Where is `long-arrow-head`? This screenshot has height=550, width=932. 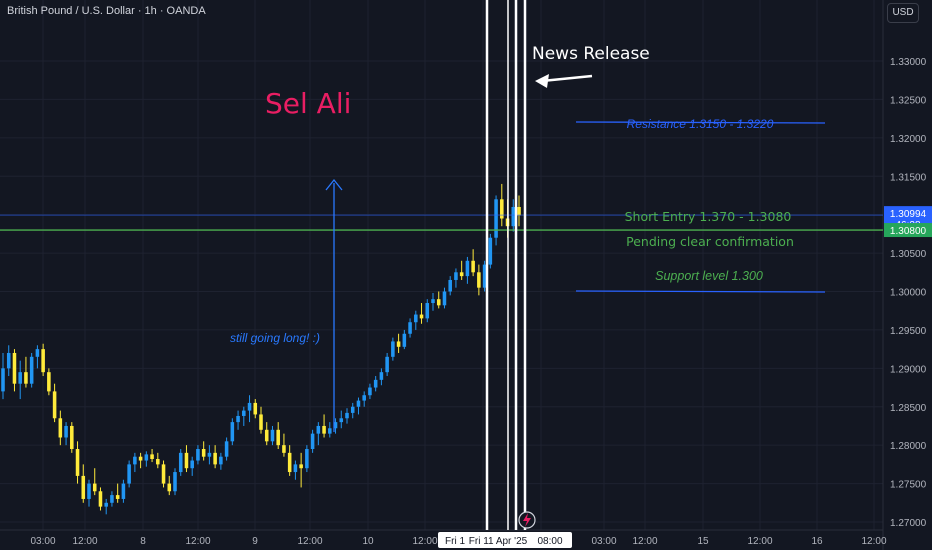 long-arrow-head is located at coordinates (334, 184).